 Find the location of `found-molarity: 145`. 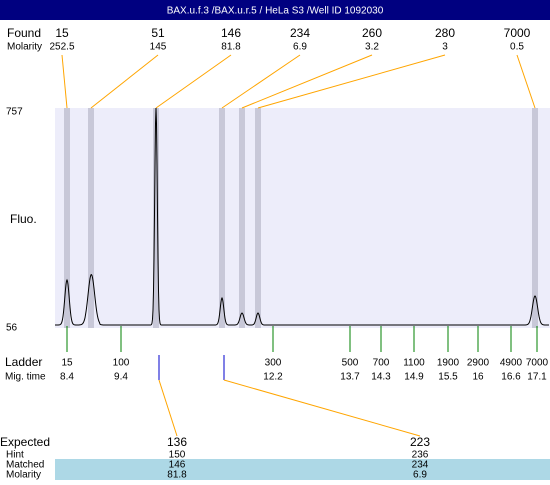

found-molarity: 145 is located at coordinates (158, 47).